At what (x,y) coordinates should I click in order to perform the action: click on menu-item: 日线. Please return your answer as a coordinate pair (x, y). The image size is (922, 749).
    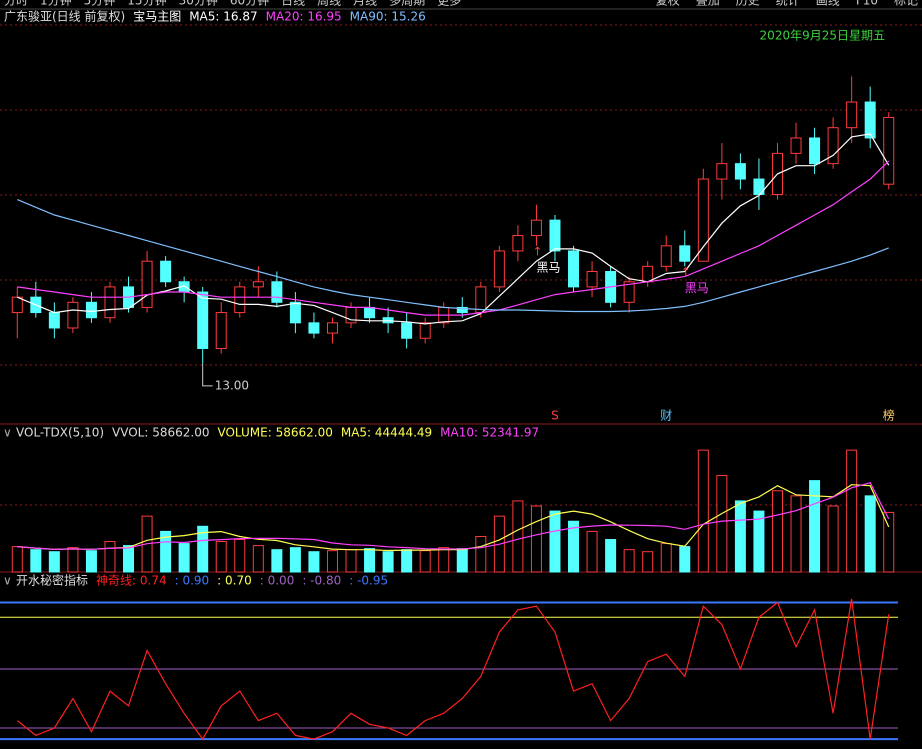
    Looking at the image, I should click on (293, 4).